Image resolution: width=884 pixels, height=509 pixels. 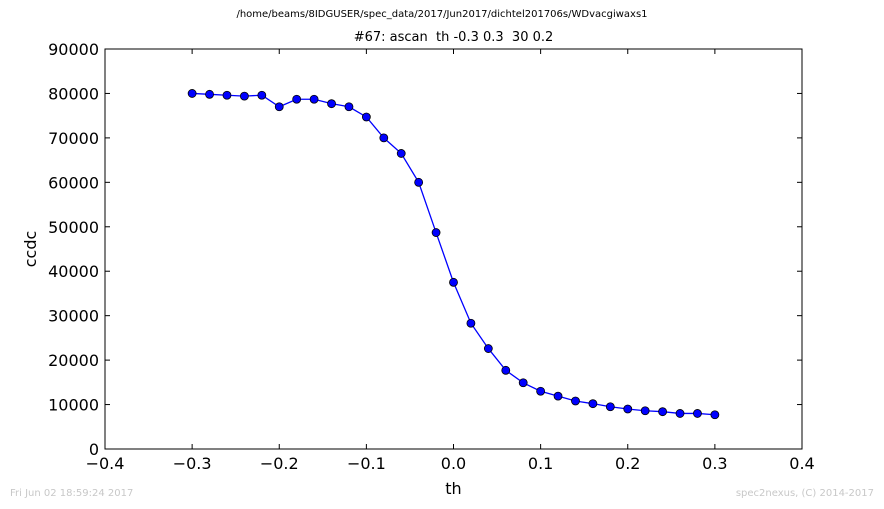 I want to click on y-tick-label: 30000, so click(x=73, y=316).